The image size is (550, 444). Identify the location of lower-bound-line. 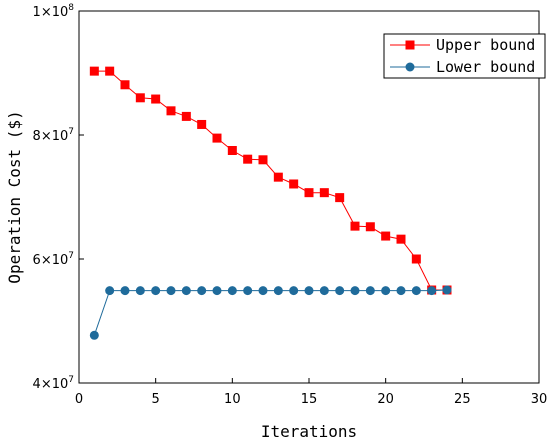
(270, 312).